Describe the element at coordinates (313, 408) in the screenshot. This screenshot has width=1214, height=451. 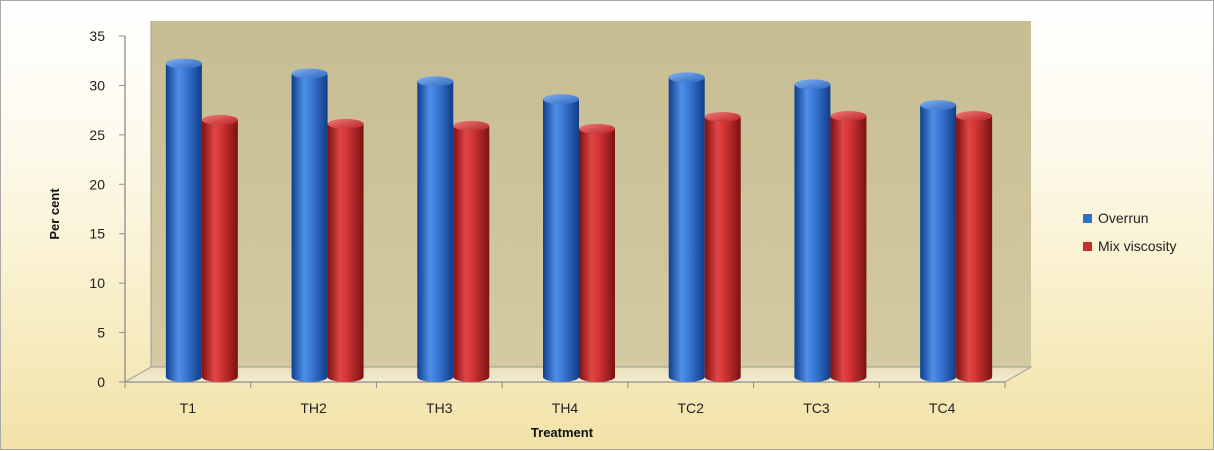
I see `x-tick-label: TH2` at that location.